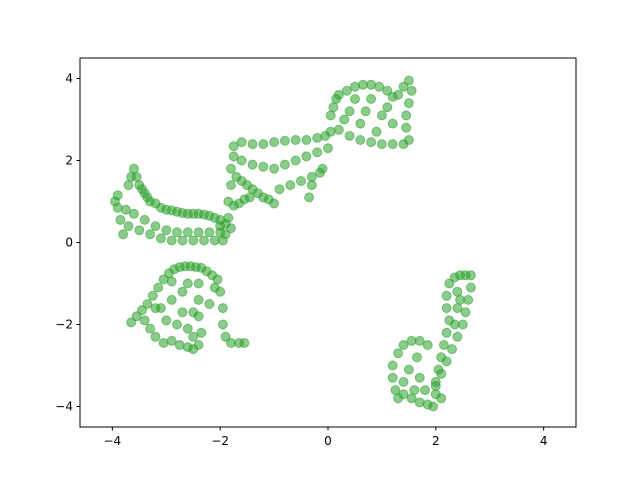 Image resolution: width=640 pixels, height=480 pixels. Describe the element at coordinates (64, 407) in the screenshot. I see `y-tick-label: −4` at that location.